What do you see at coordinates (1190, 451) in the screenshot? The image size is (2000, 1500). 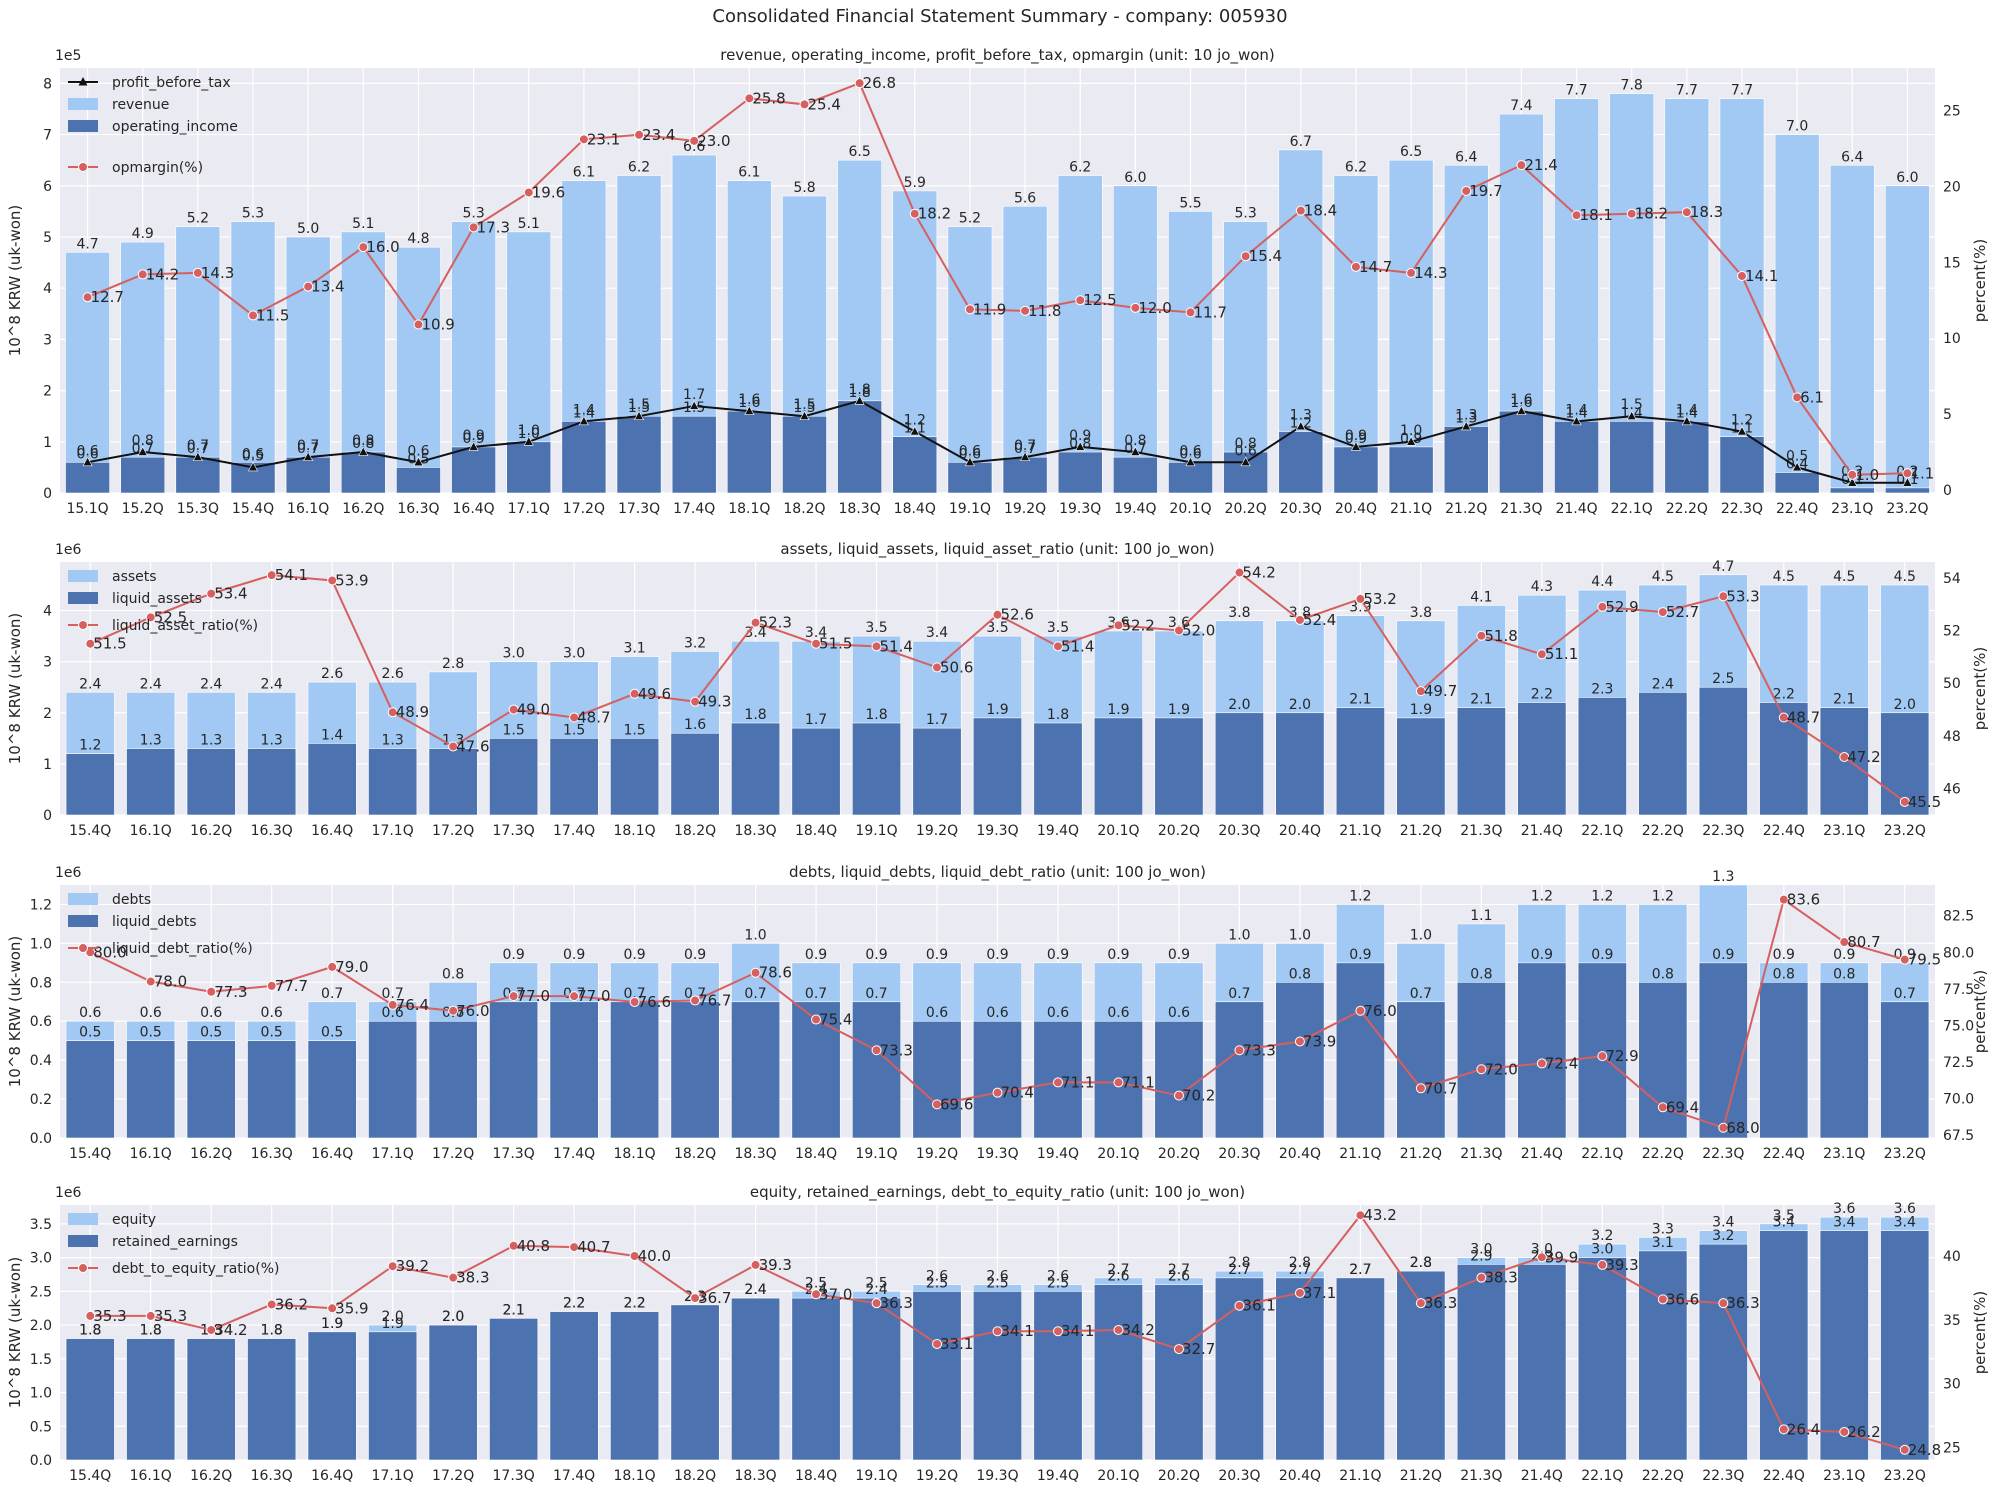 I see `data-label-profit_before_tax: 0.6` at bounding box center [1190, 451].